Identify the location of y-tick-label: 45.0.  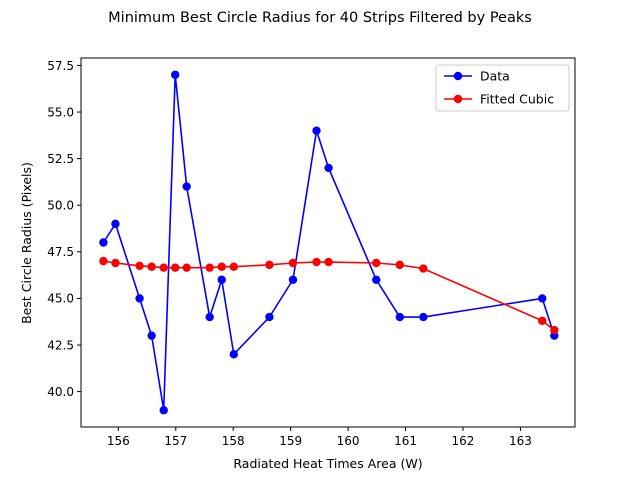
(60, 299).